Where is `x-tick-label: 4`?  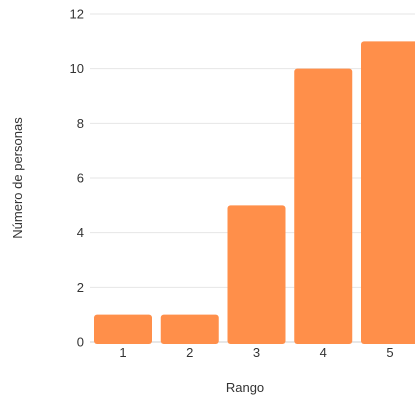 x-tick-label: 4 is located at coordinates (323, 352).